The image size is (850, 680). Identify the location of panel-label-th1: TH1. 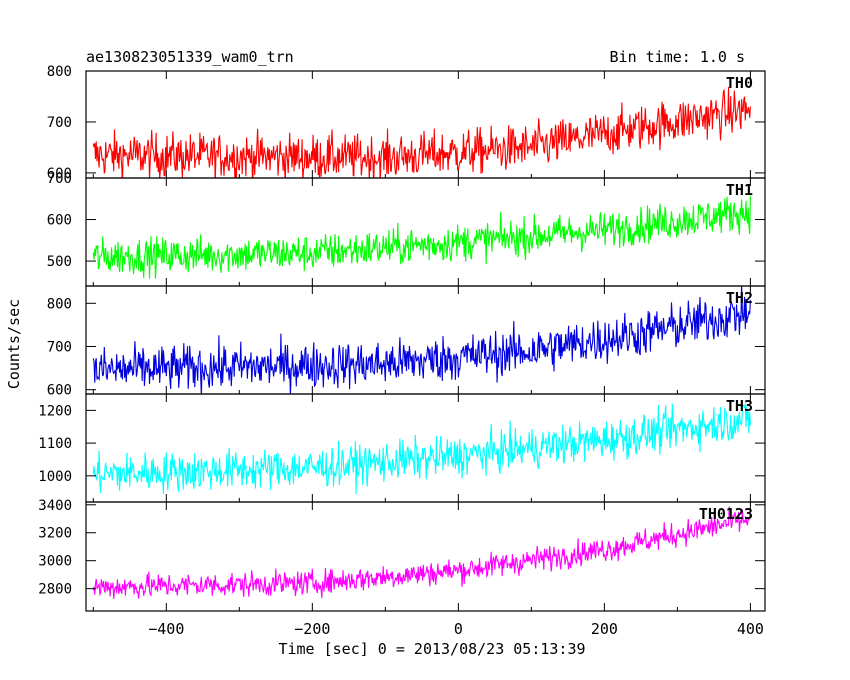
(739, 190).